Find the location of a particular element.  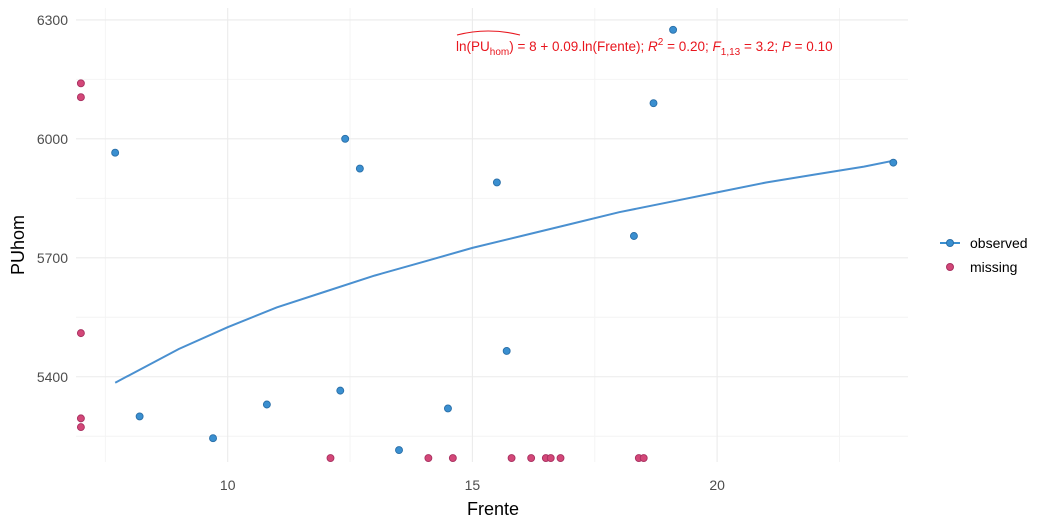

x-axis-title: Frente is located at coordinates (493, 509).